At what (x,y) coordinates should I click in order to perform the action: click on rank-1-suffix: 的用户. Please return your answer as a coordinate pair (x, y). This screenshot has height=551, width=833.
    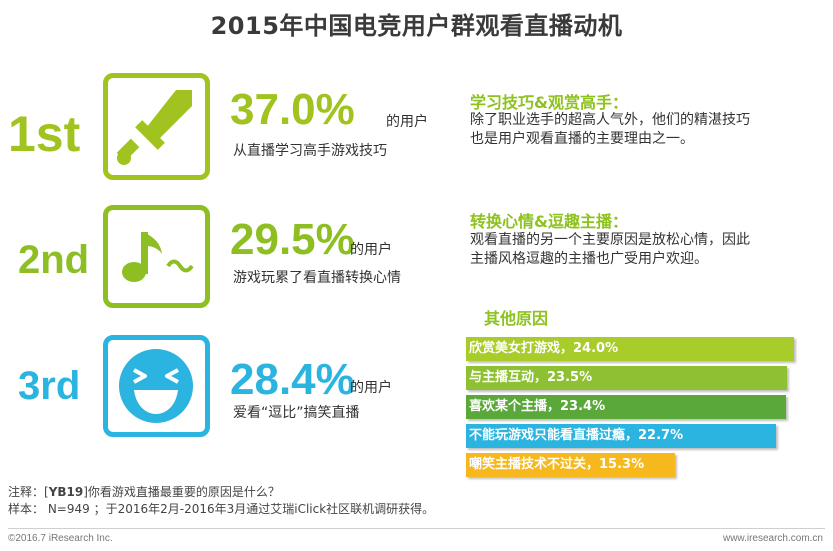
    Looking at the image, I should click on (407, 122).